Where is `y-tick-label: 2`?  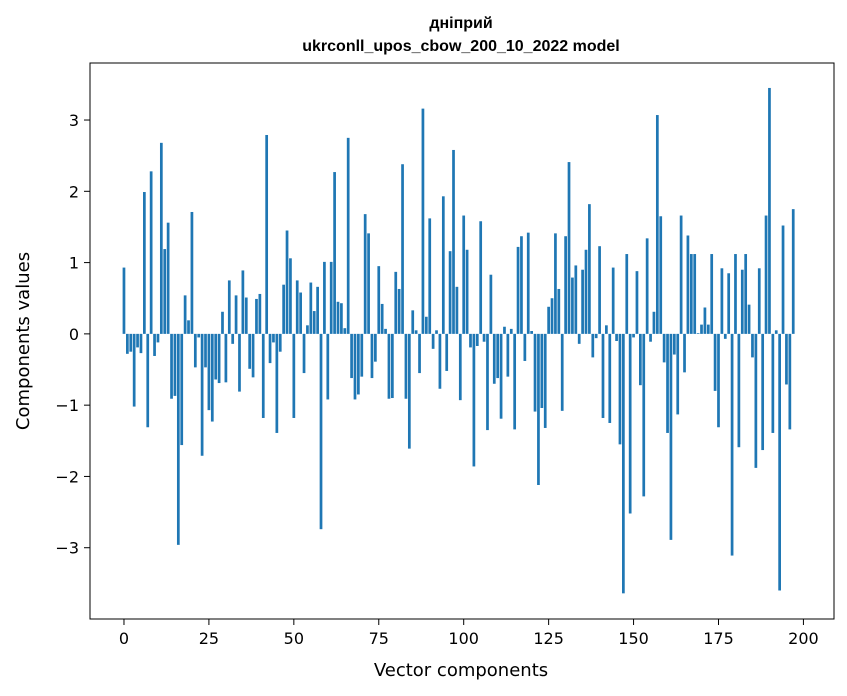 y-tick-label: 2 is located at coordinates (74, 191).